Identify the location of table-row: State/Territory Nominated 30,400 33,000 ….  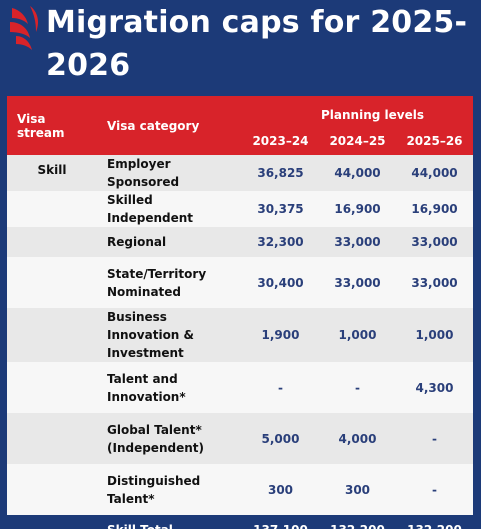
(240, 282).